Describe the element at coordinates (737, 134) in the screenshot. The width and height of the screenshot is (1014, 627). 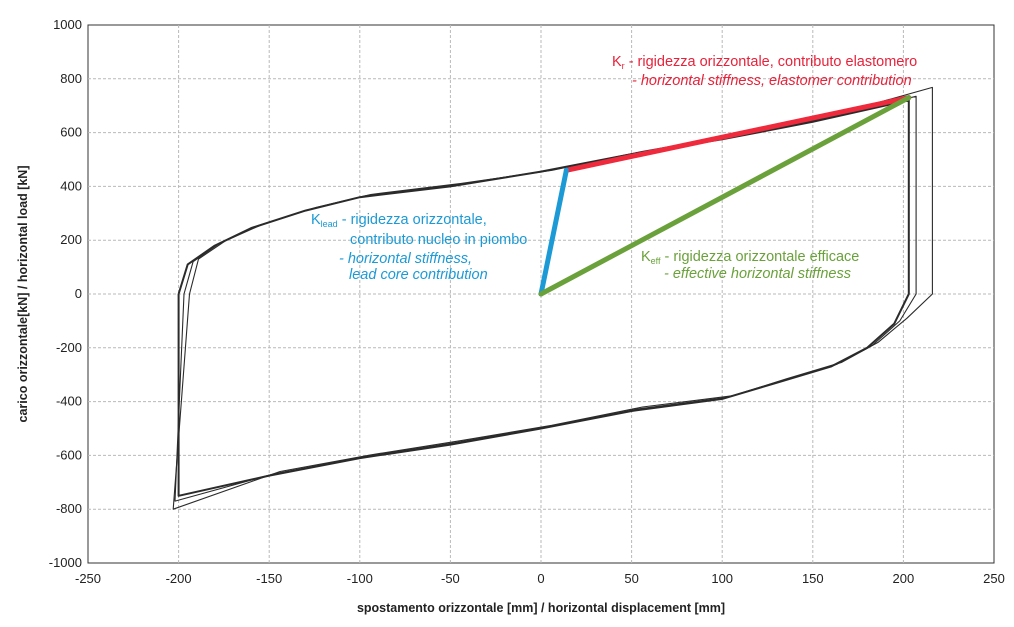
I see `stiffness-line-kr` at that location.